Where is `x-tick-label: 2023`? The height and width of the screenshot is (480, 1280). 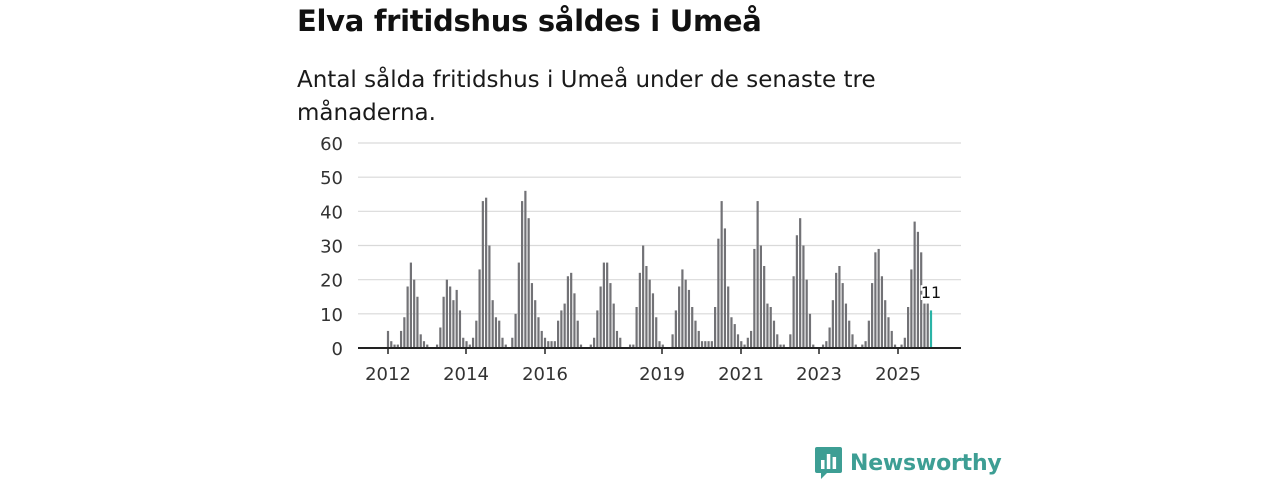 x-tick-label: 2023 is located at coordinates (819, 374).